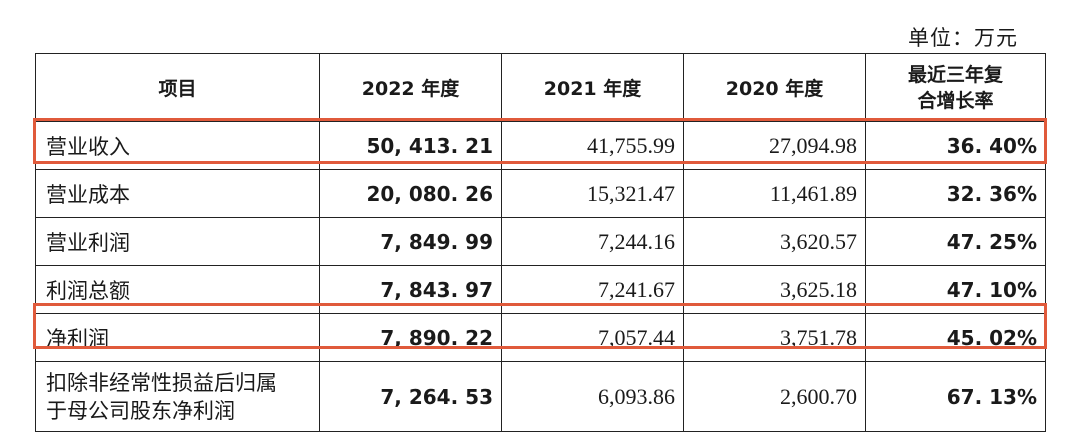 The image size is (1080, 432). What do you see at coordinates (774, 396) in the screenshot?
I see `value-2020: 2,600.70` at bounding box center [774, 396].